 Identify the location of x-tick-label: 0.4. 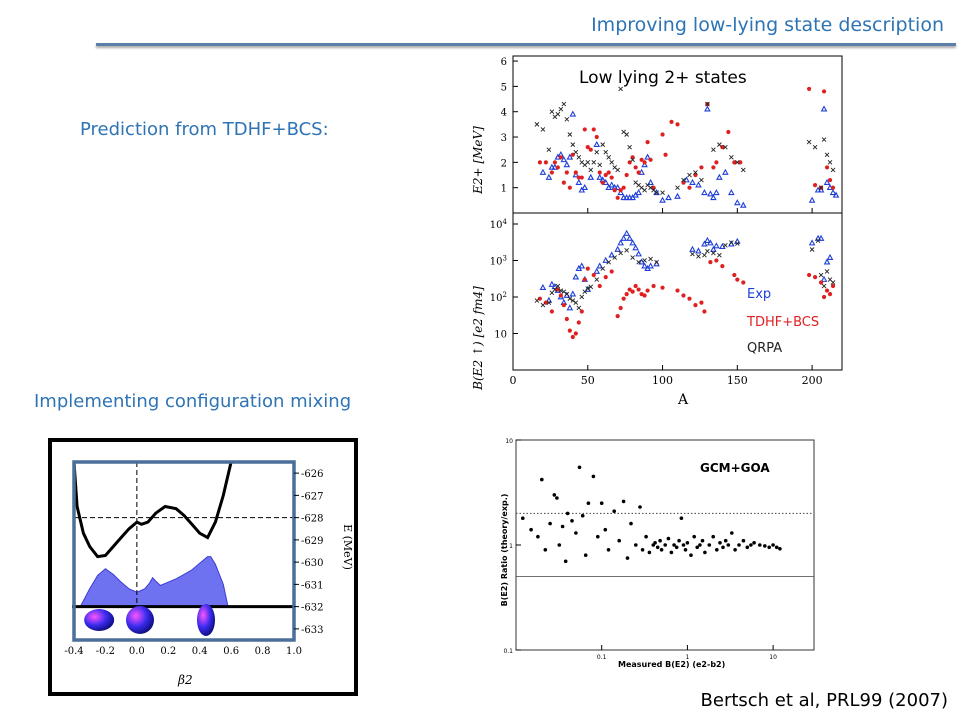
(200, 651).